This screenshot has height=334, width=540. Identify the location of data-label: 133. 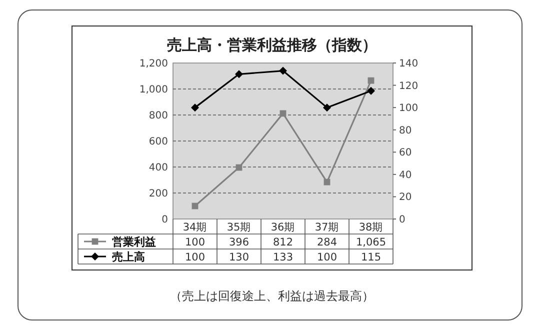
(283, 258).